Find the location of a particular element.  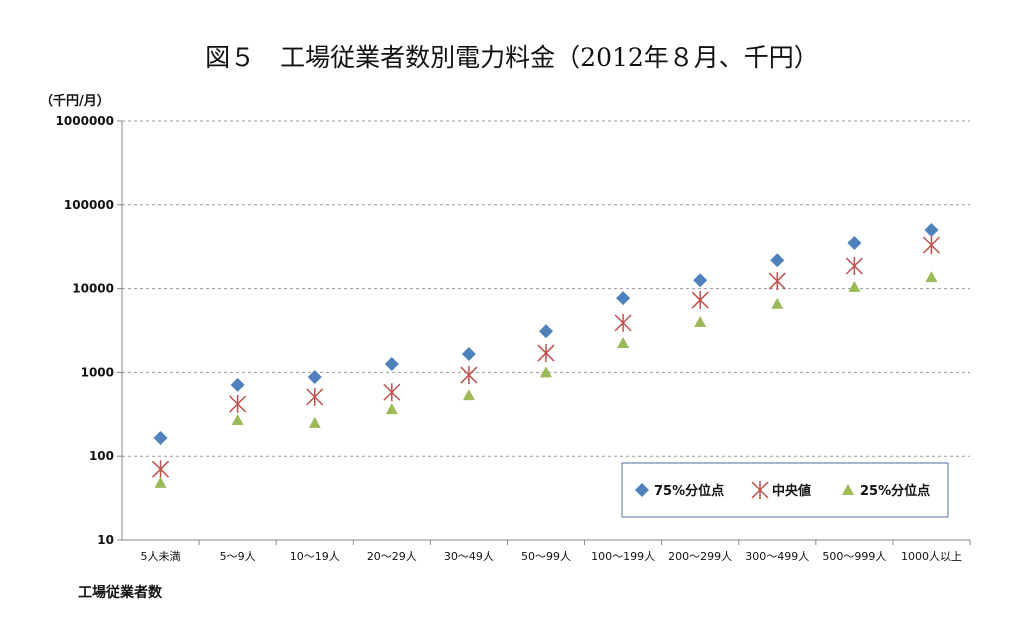

x-tick-label: 20～29人 is located at coordinates (392, 556).